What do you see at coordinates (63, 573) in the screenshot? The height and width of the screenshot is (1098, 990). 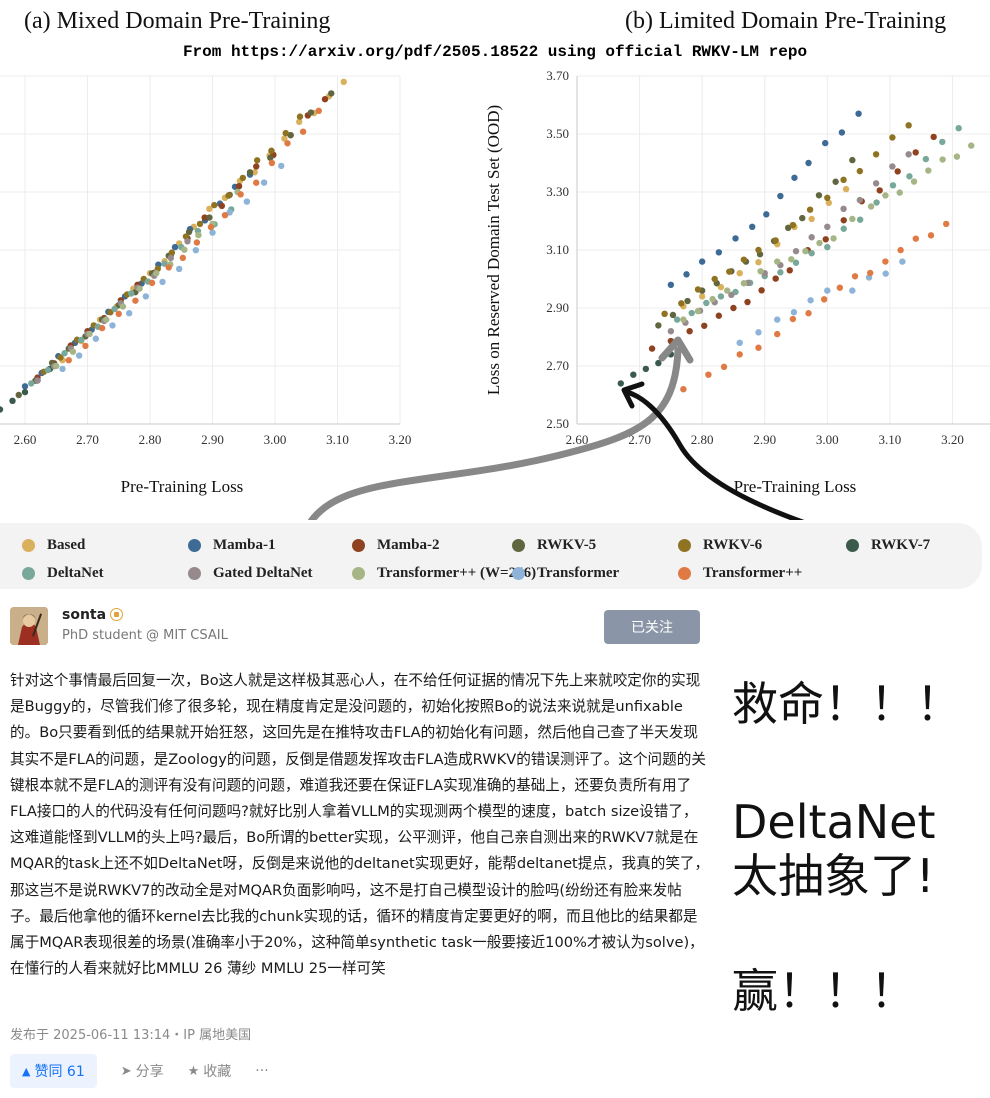 I see `legend-item: DeltaNet` at bounding box center [63, 573].